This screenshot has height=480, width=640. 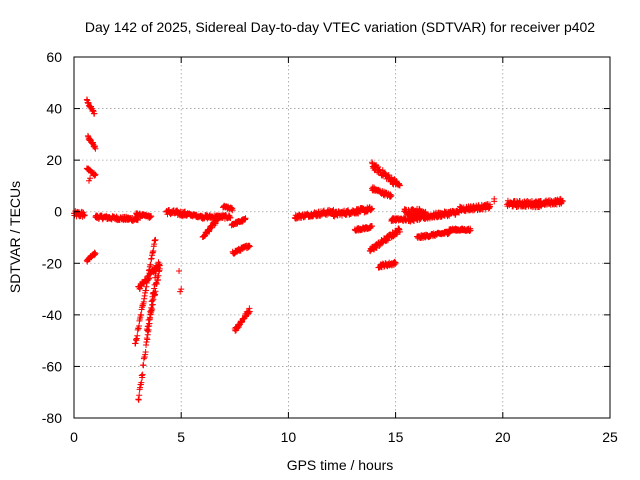 I want to click on x-tick-label: 15, so click(x=396, y=437).